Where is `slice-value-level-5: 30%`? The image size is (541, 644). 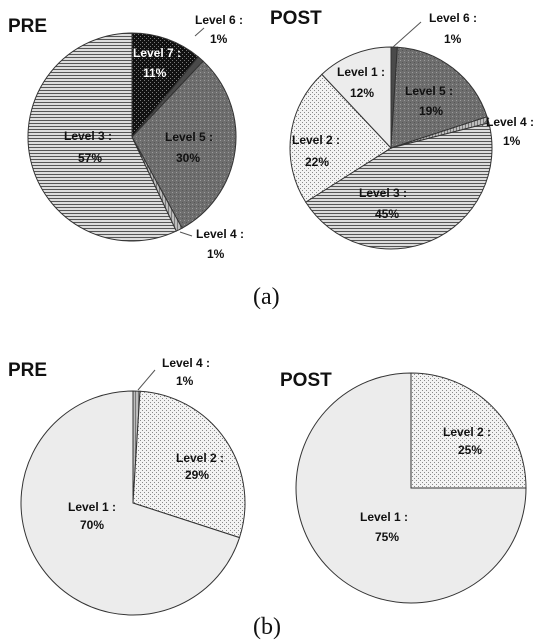 slice-value-level-5: 30% is located at coordinates (188, 158).